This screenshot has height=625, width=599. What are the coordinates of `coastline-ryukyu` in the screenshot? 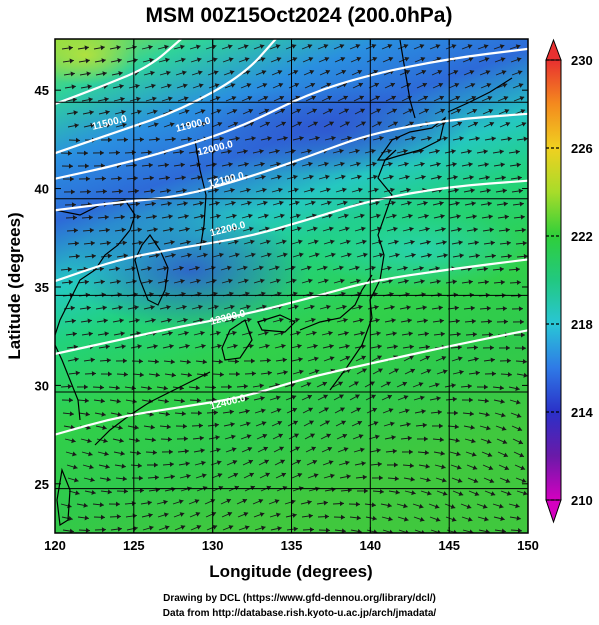 It's located at (152, 408).